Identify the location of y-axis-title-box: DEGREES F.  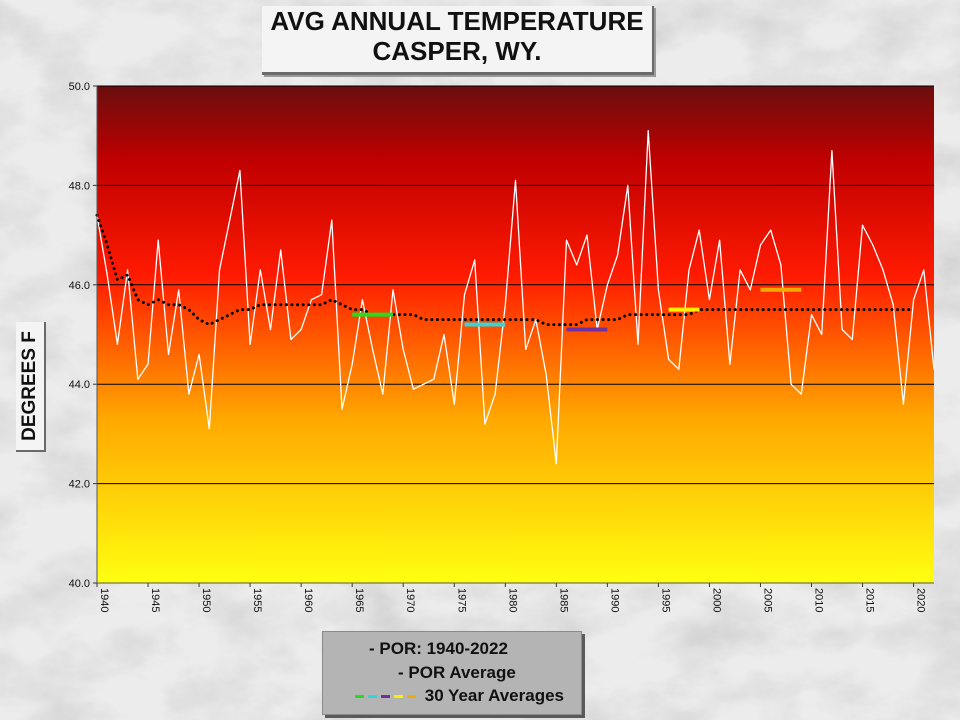
(31, 387).